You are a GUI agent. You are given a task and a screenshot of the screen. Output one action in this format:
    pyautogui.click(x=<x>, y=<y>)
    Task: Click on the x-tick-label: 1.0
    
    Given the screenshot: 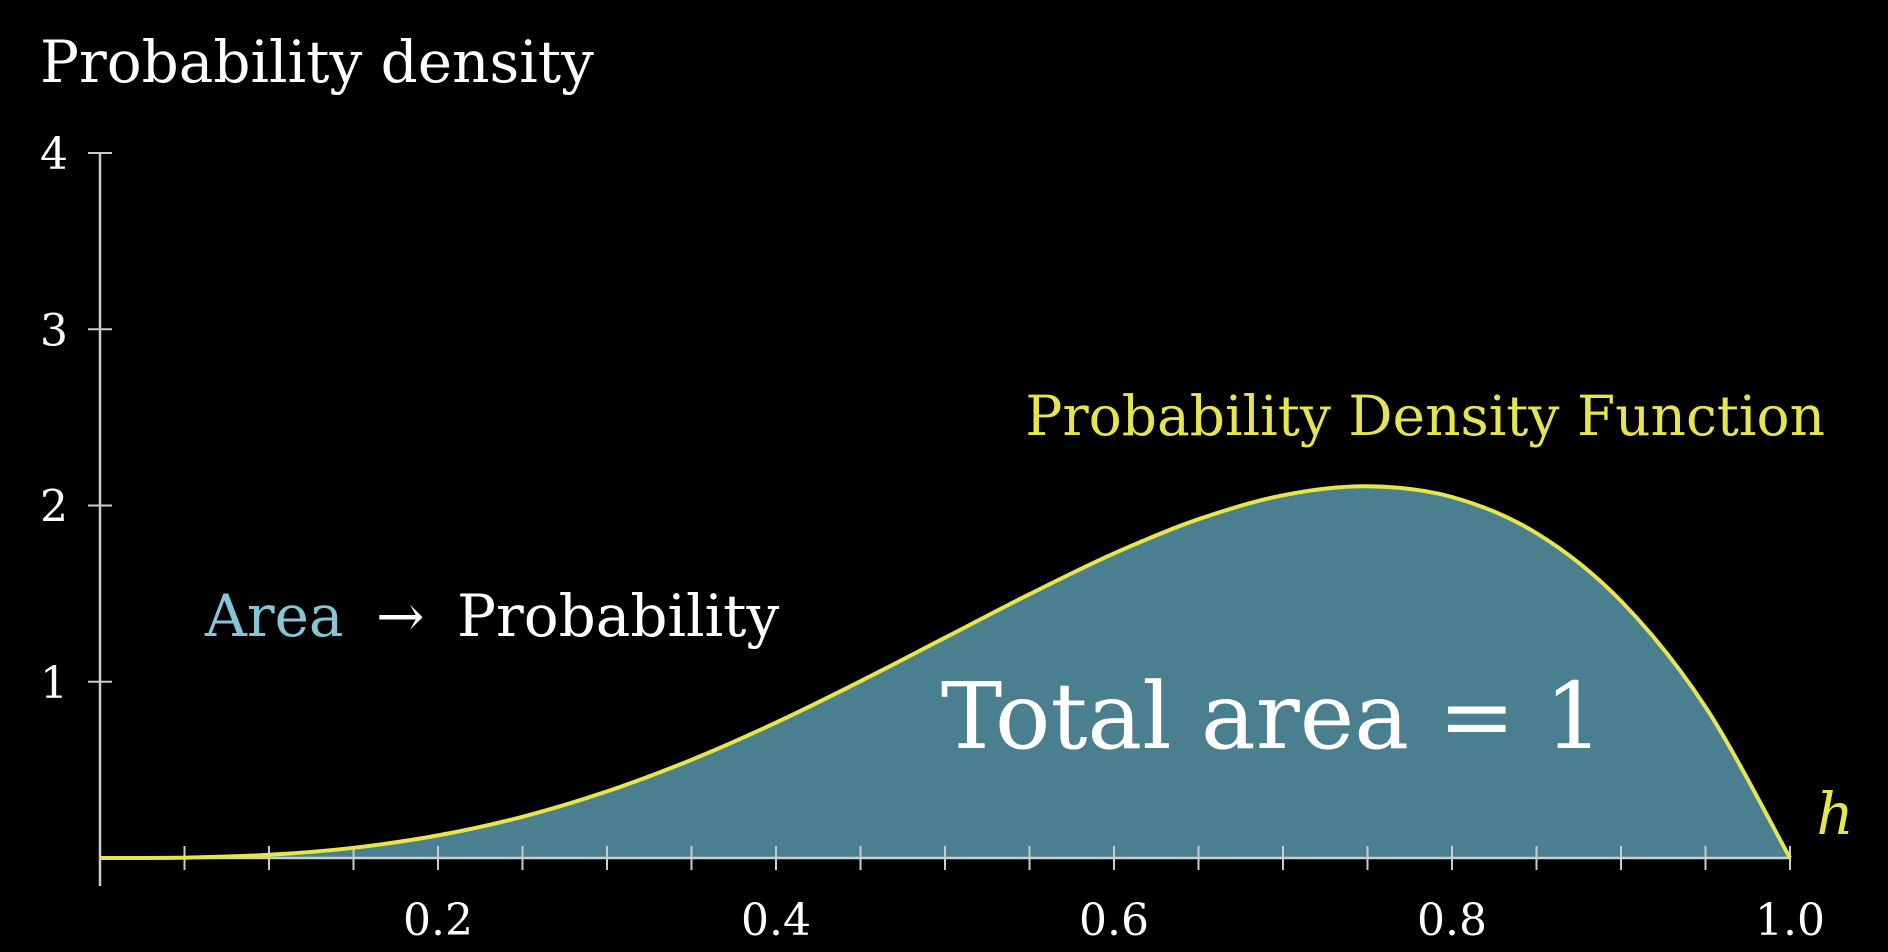 What is the action you would take?
    pyautogui.click(x=1790, y=920)
    